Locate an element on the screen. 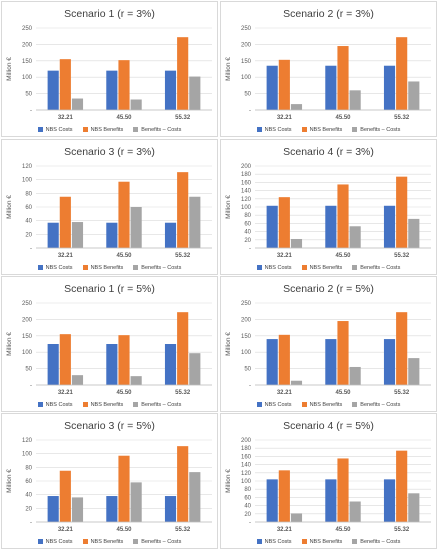  chart-title: Scenario 2 (r = 3%) is located at coordinates (328, 14).